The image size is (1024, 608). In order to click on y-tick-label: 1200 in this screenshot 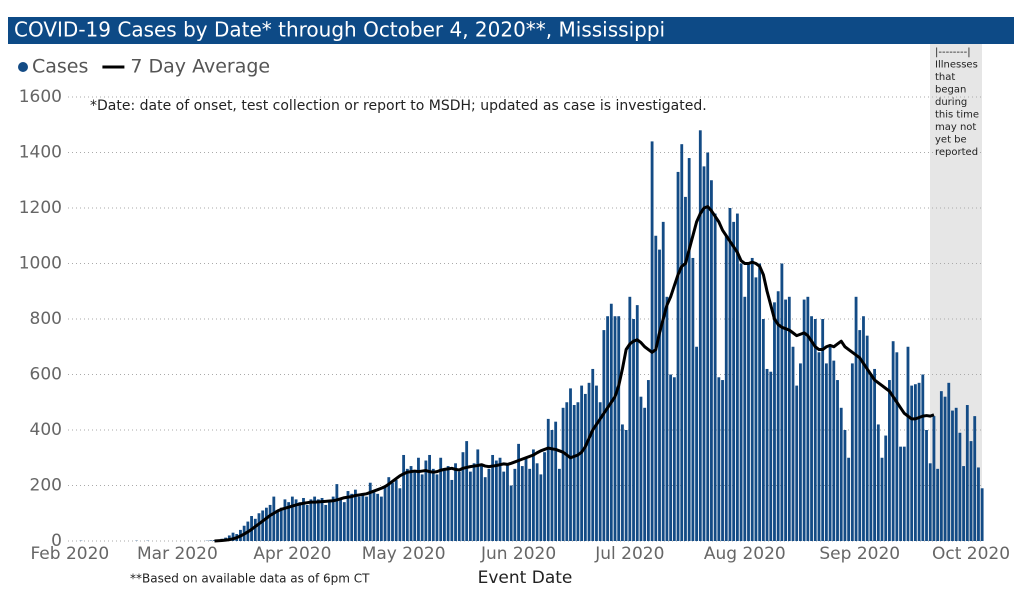, I will do `click(40, 208)`.